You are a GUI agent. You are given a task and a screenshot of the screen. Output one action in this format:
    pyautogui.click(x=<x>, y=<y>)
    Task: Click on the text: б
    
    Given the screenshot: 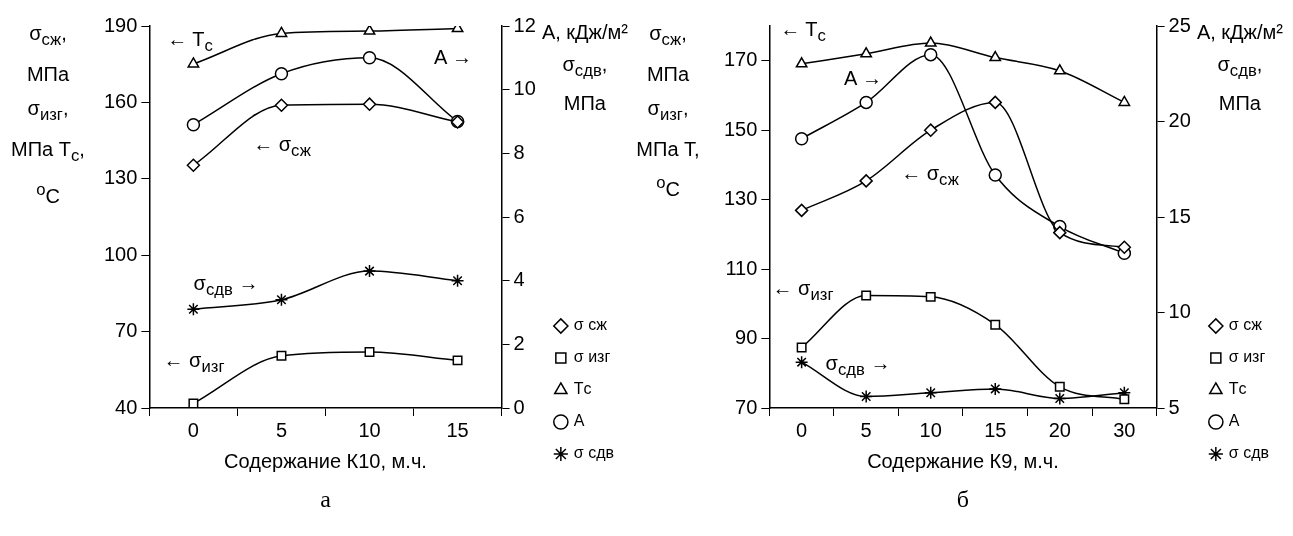 What is the action you would take?
    pyautogui.click(x=963, y=499)
    